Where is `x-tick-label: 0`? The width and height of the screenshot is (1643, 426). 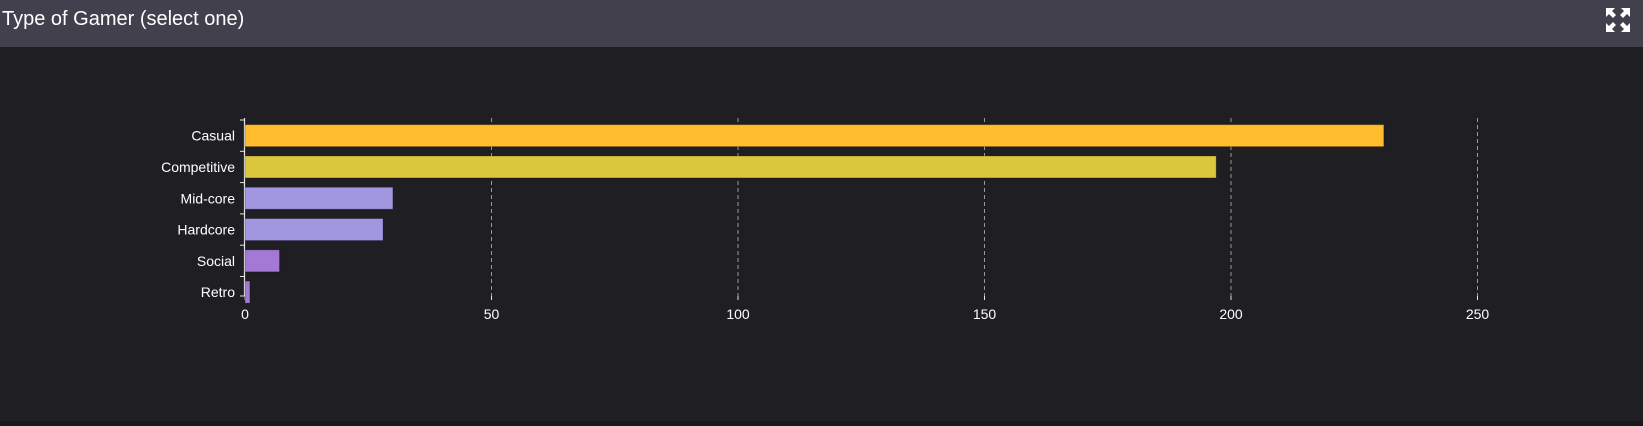 x-tick-label: 0 is located at coordinates (245, 314).